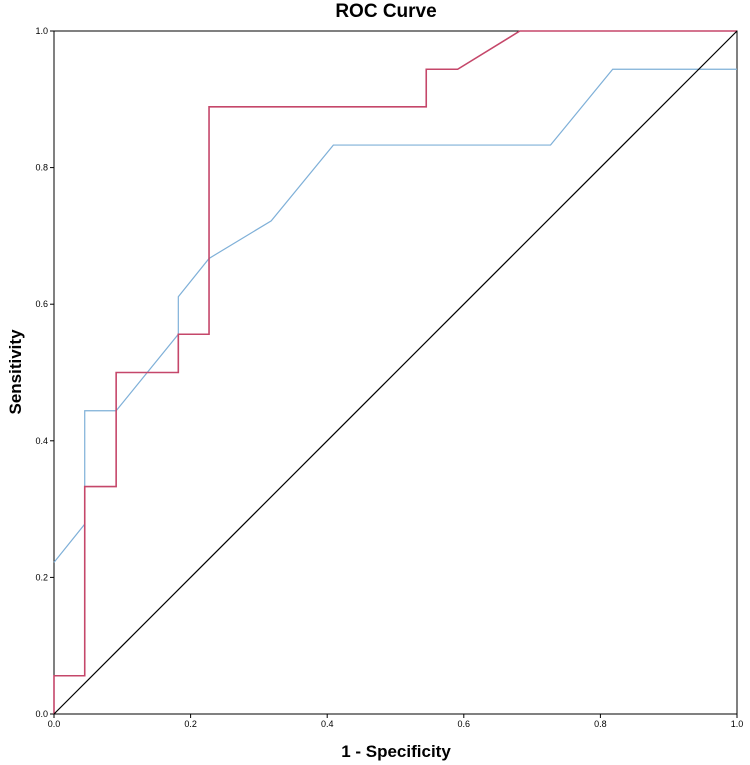 The image size is (750, 765). What do you see at coordinates (41, 168) in the screenshot?
I see `y-tick-label: 0.8` at bounding box center [41, 168].